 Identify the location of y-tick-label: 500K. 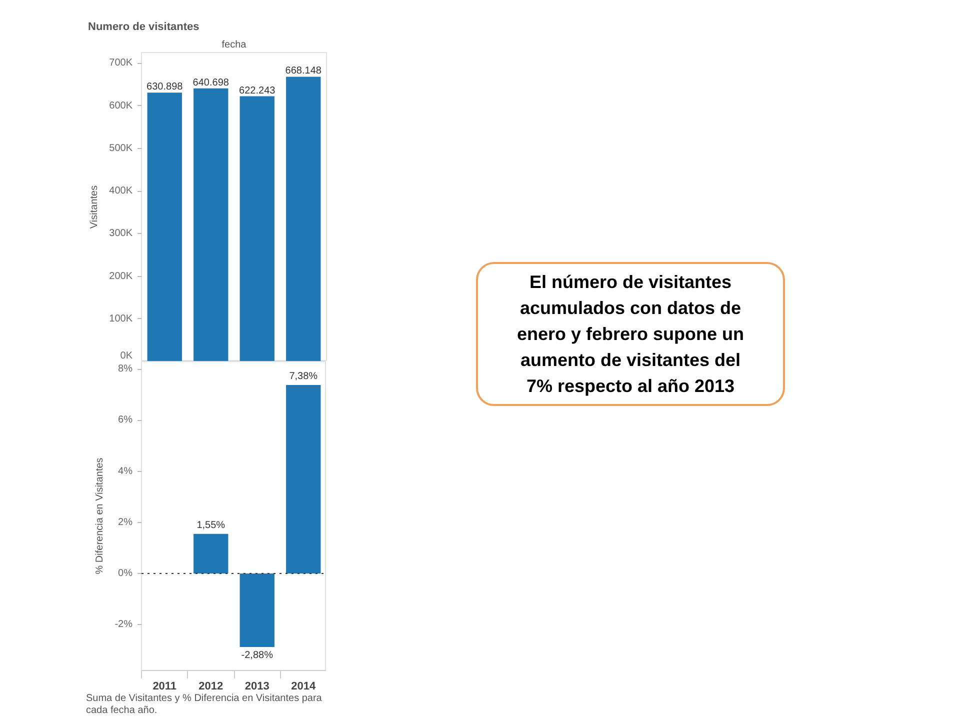
(121, 148).